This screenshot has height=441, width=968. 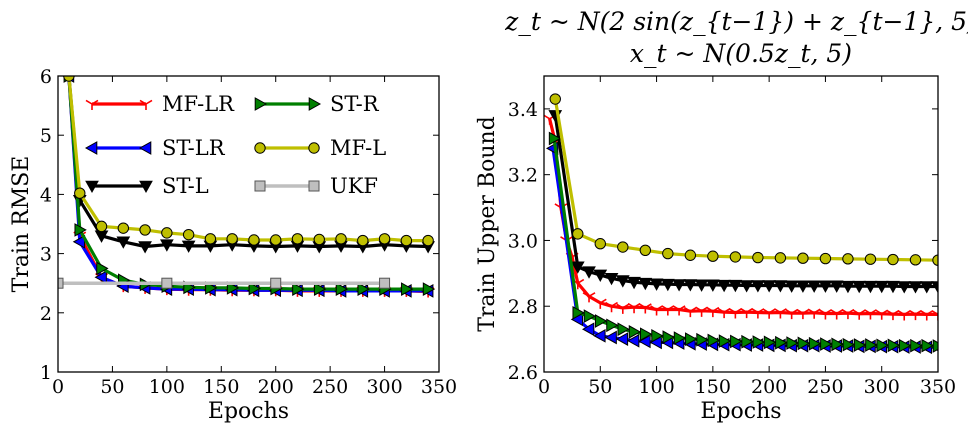 What do you see at coordinates (155, 148) in the screenshot?
I see `legend-item-st-lr: ST-LR` at bounding box center [155, 148].